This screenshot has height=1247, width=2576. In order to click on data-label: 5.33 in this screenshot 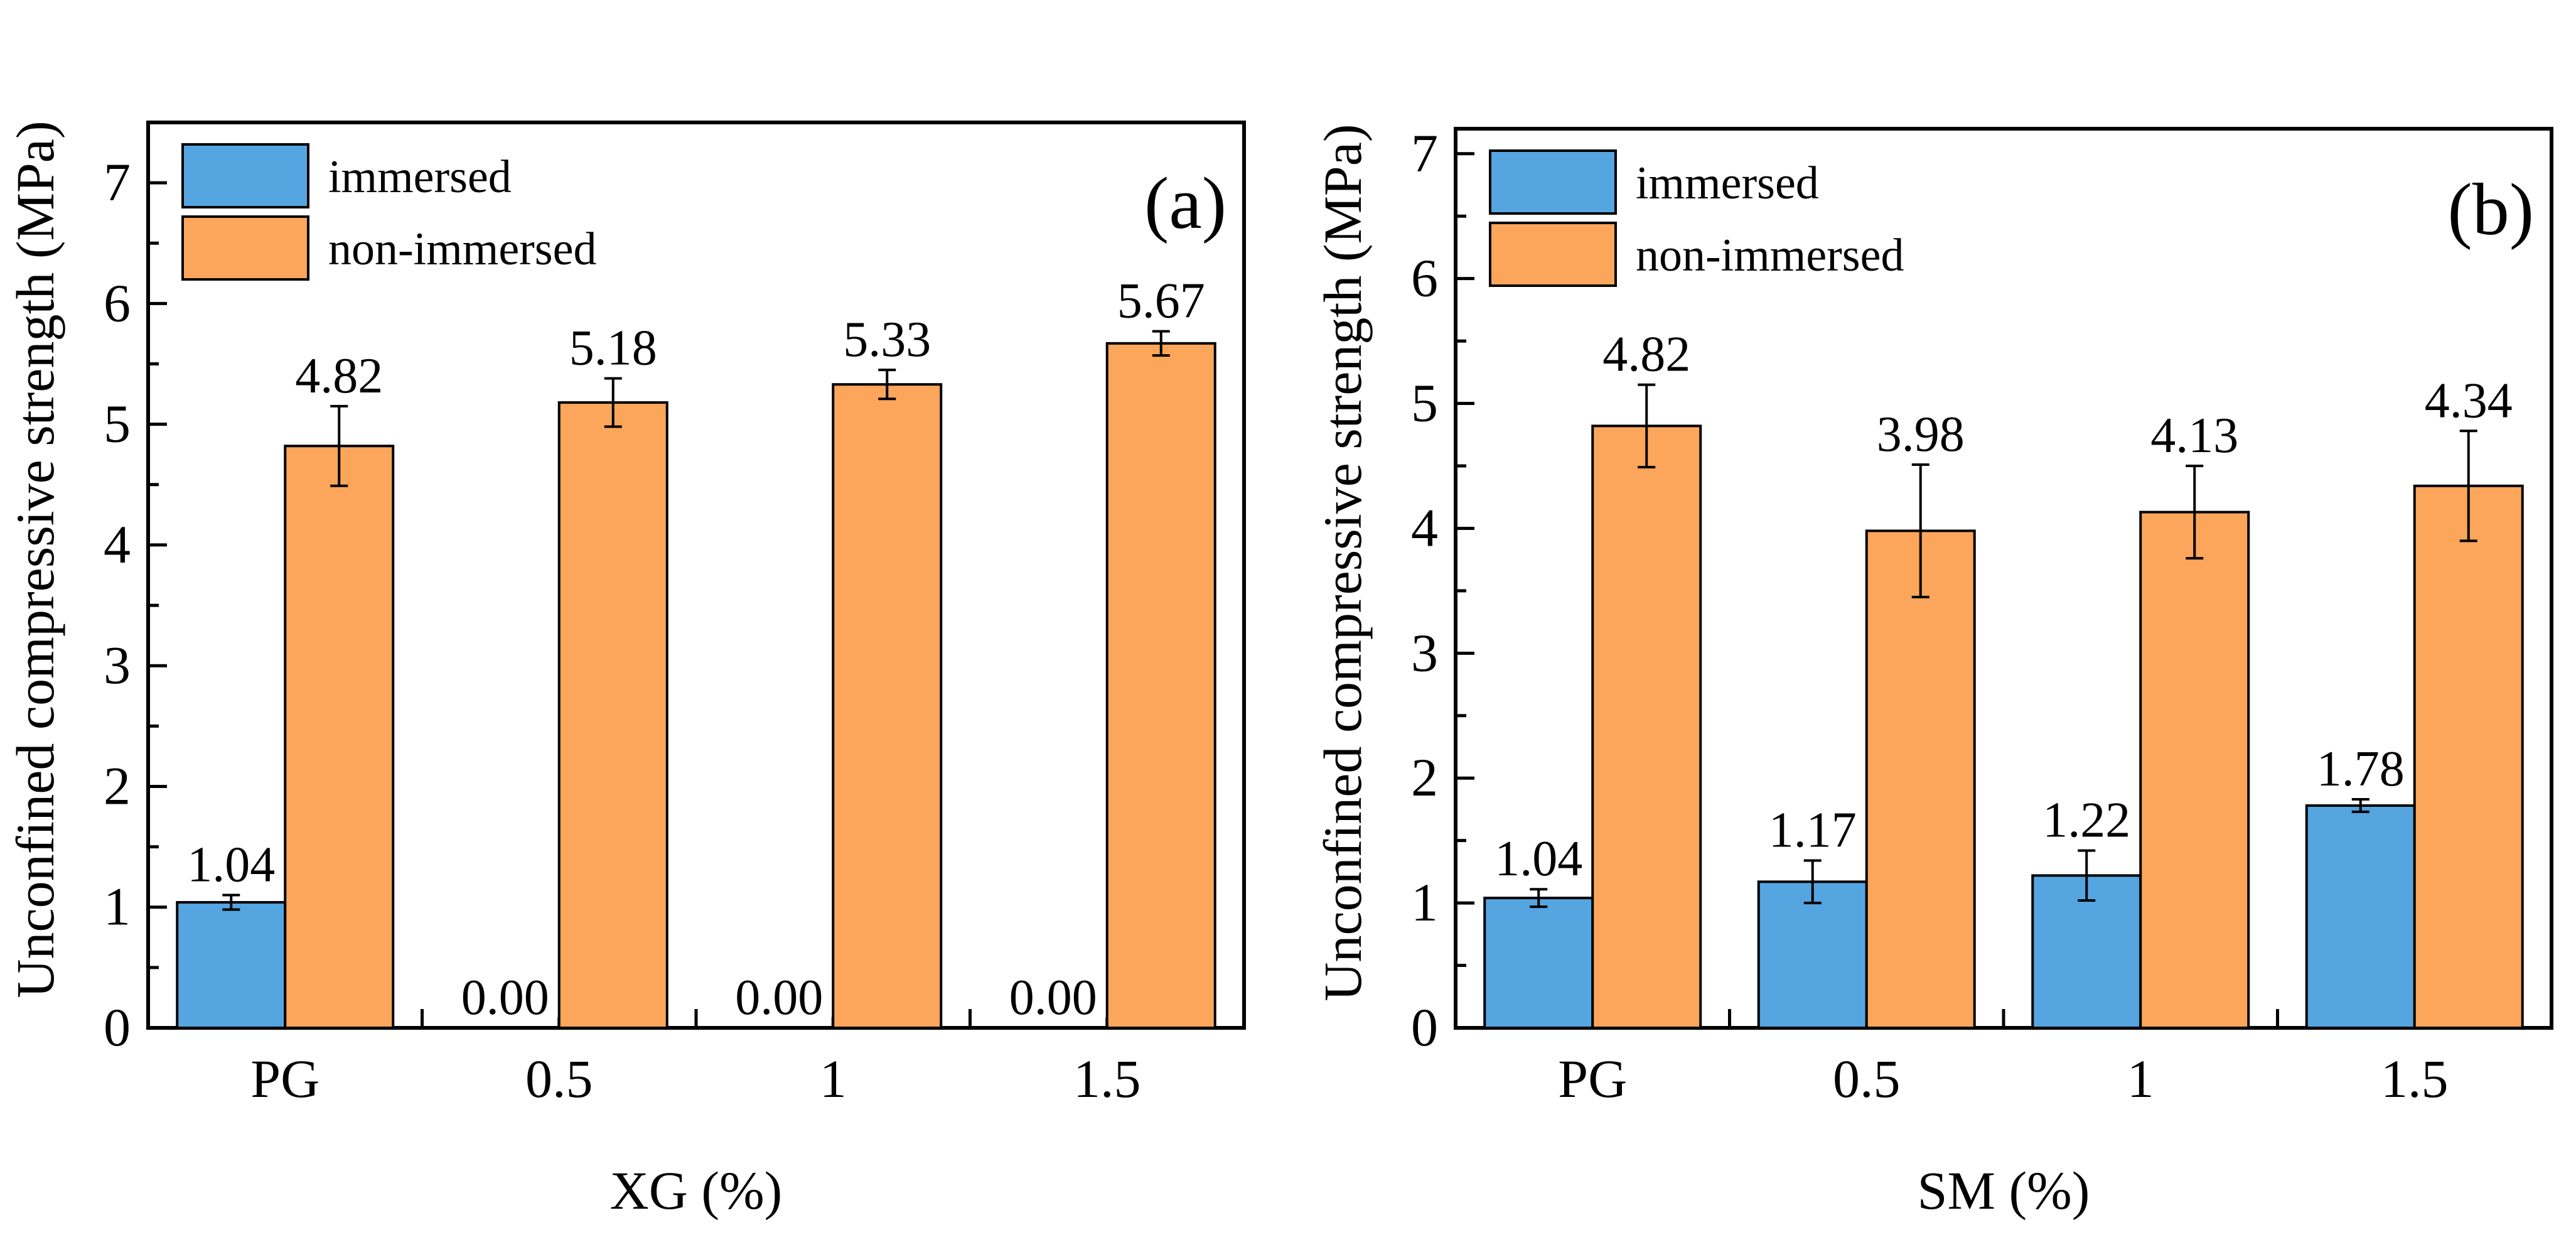, I will do `click(887, 339)`.